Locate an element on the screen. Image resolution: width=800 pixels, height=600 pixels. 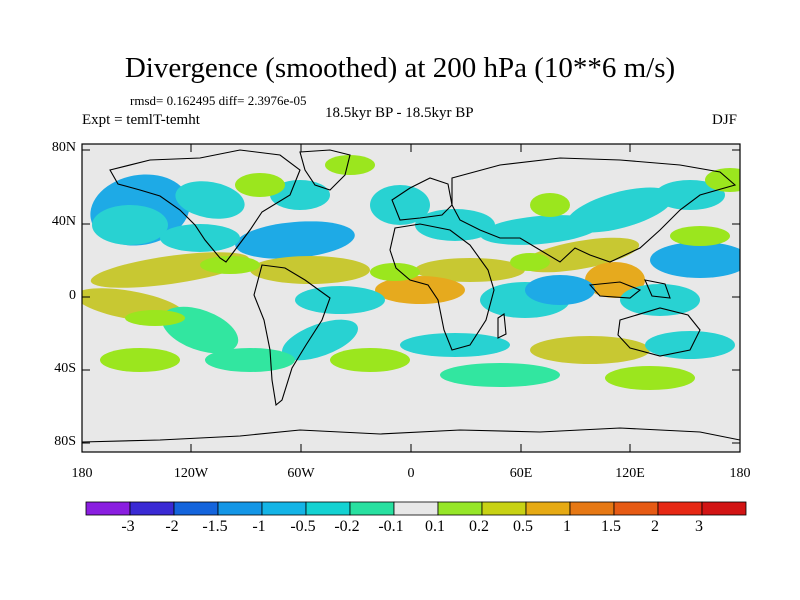
x-tick-label: 120W is located at coordinates (191, 473).